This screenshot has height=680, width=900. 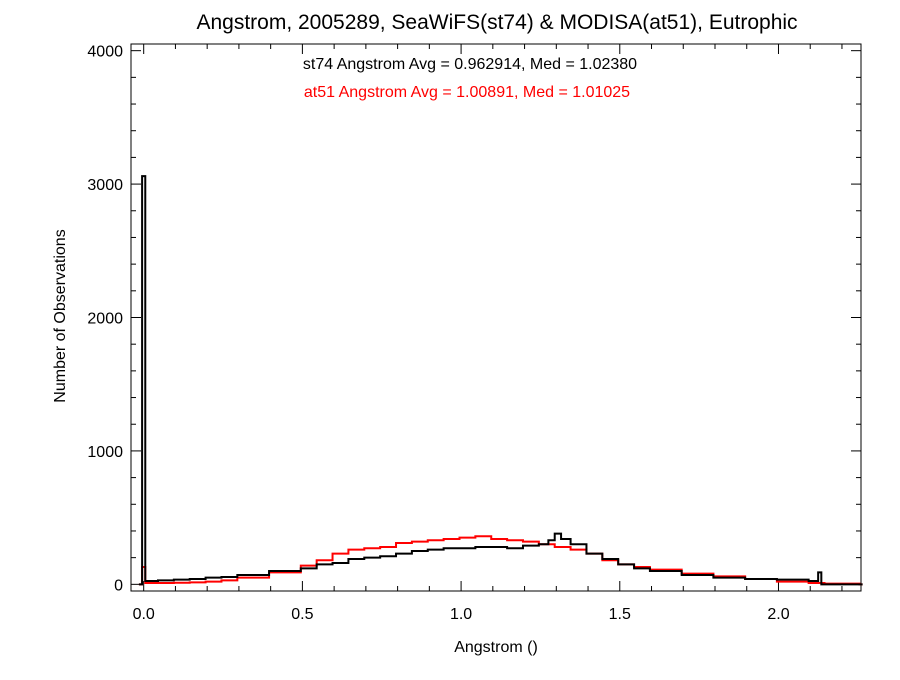 What do you see at coordinates (620, 614) in the screenshot?
I see `x-tick-label: 1.5` at bounding box center [620, 614].